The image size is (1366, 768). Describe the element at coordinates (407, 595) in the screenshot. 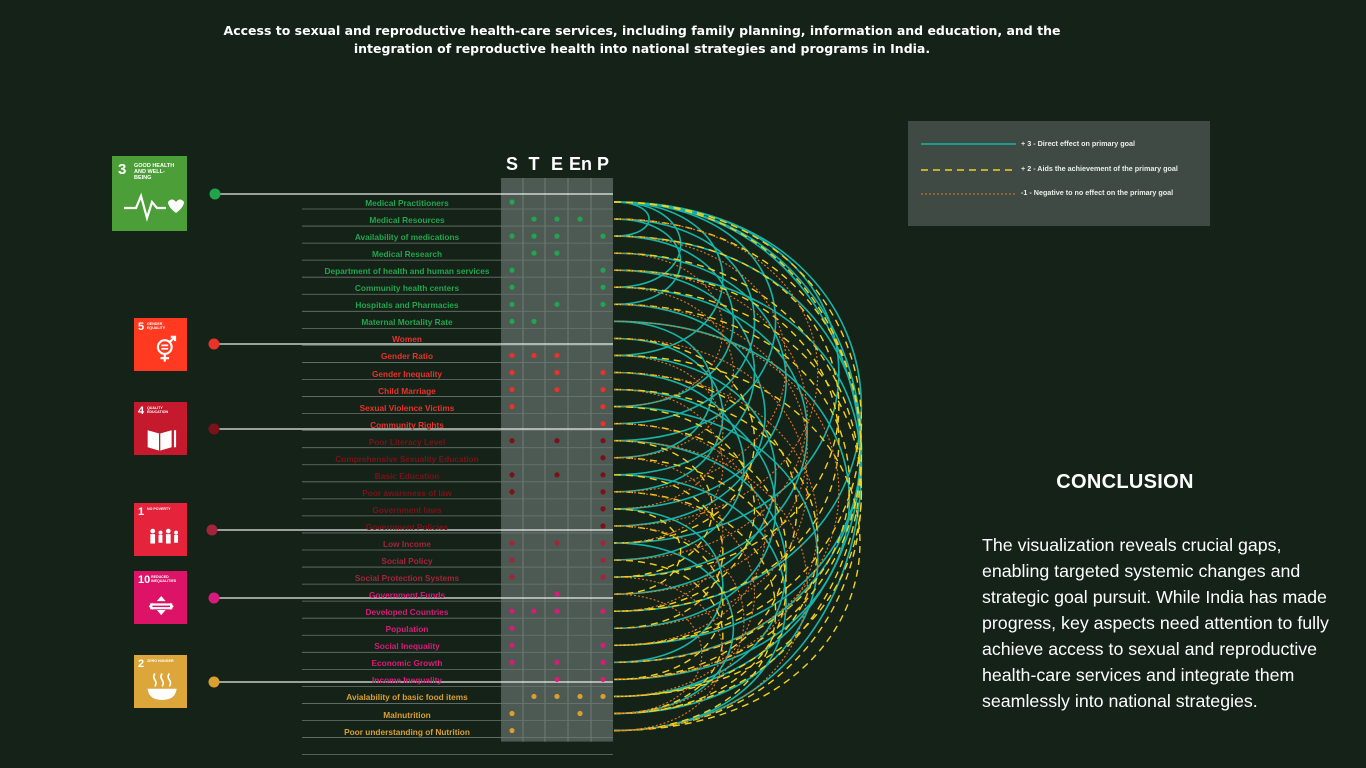

I see `factor-label: Government Funds` at that location.